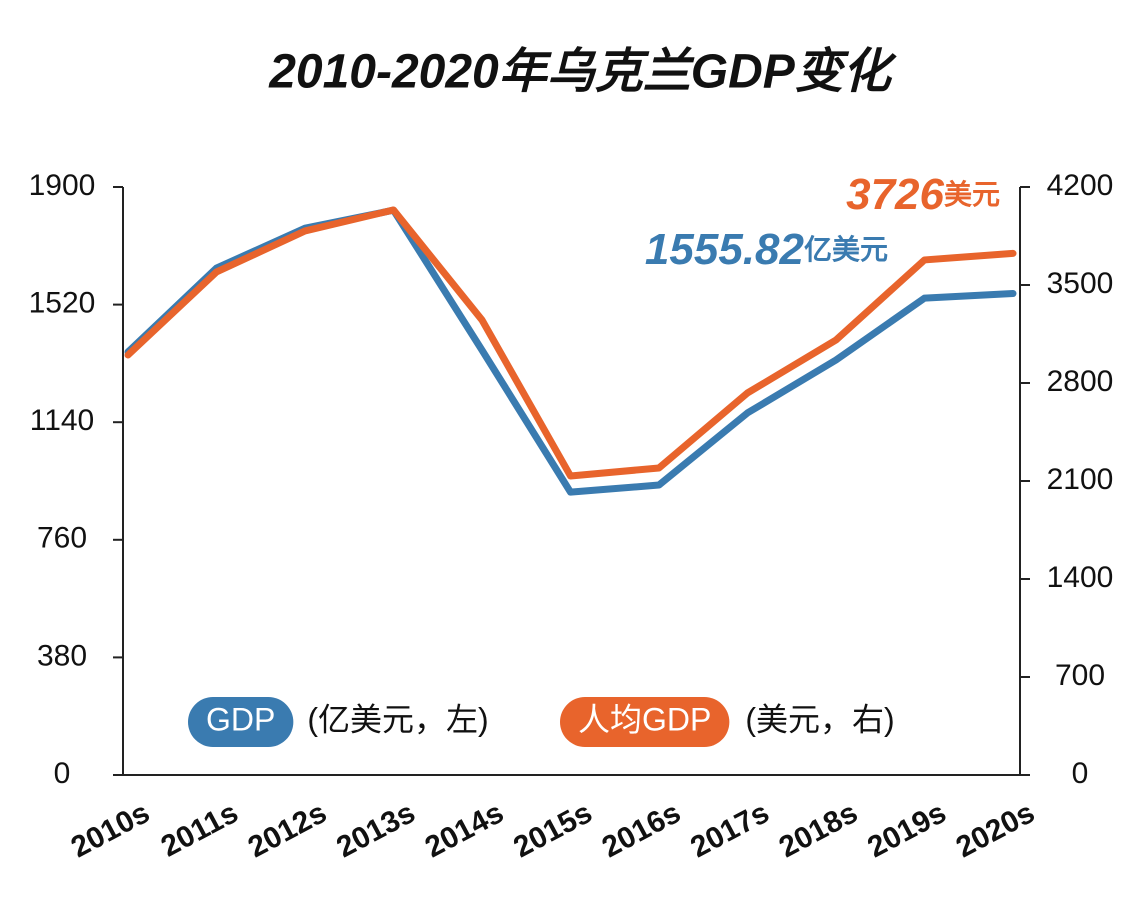  What do you see at coordinates (200, 830) in the screenshot?
I see `x-tick-label: 2011s` at bounding box center [200, 830].